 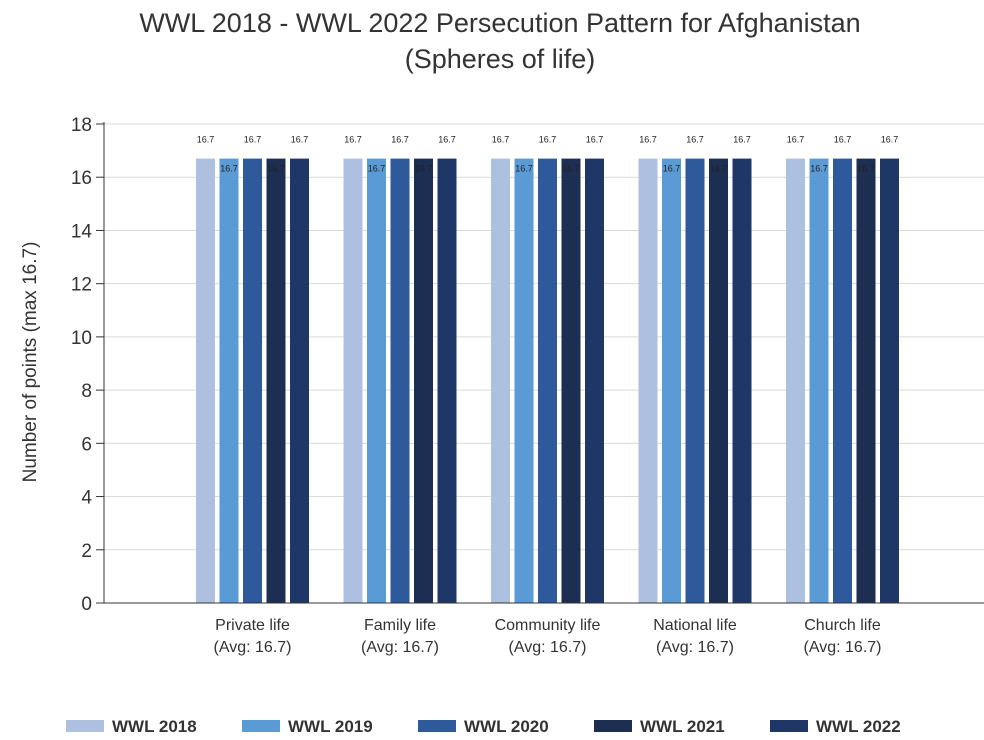 What do you see at coordinates (682, 726) in the screenshot?
I see `legend-label: WWL 2021` at bounding box center [682, 726].